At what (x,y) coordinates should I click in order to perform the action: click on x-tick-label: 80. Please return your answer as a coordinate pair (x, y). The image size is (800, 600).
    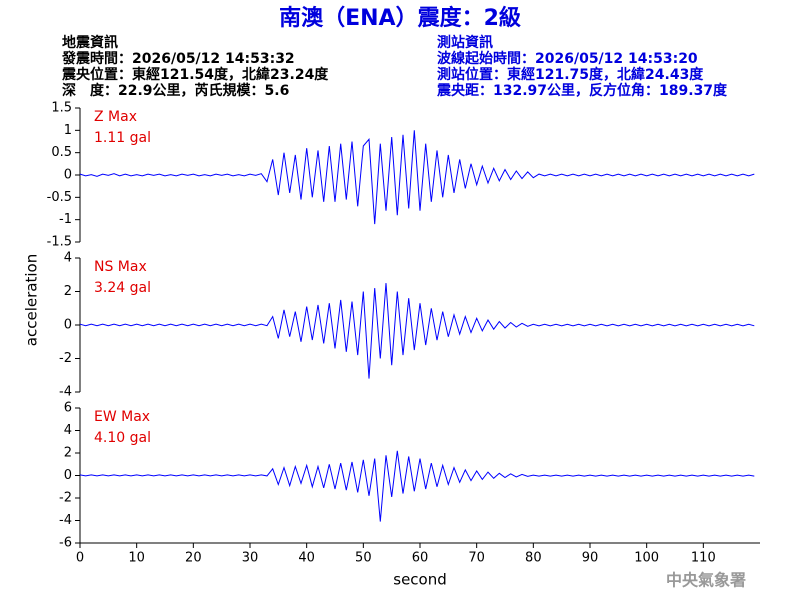
    Looking at the image, I should click on (533, 558).